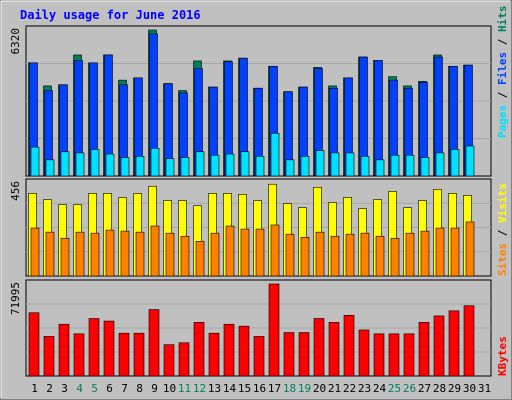  Describe the element at coordinates (34, 388) in the screenshot. I see `x-tick-label: 1` at that location.